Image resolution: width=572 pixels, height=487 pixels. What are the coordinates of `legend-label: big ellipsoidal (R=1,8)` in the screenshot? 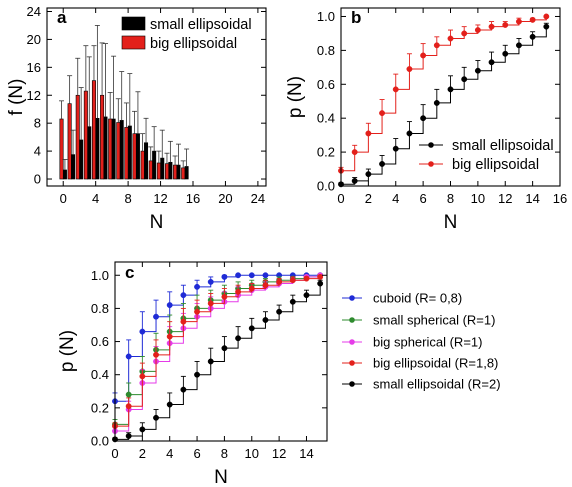 It's located at (435, 363).